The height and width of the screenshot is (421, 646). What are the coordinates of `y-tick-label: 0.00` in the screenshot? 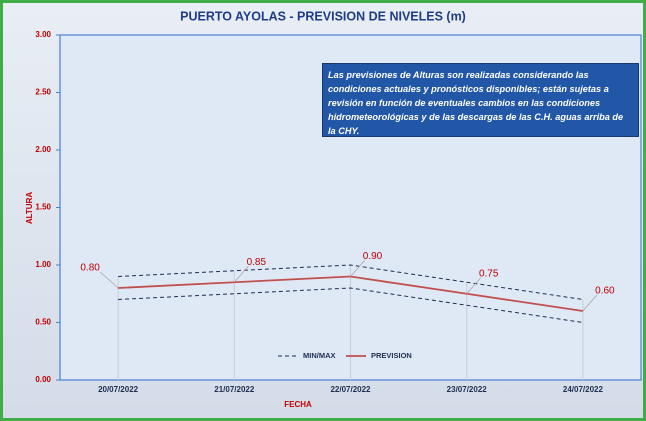 It's located at (43, 379).